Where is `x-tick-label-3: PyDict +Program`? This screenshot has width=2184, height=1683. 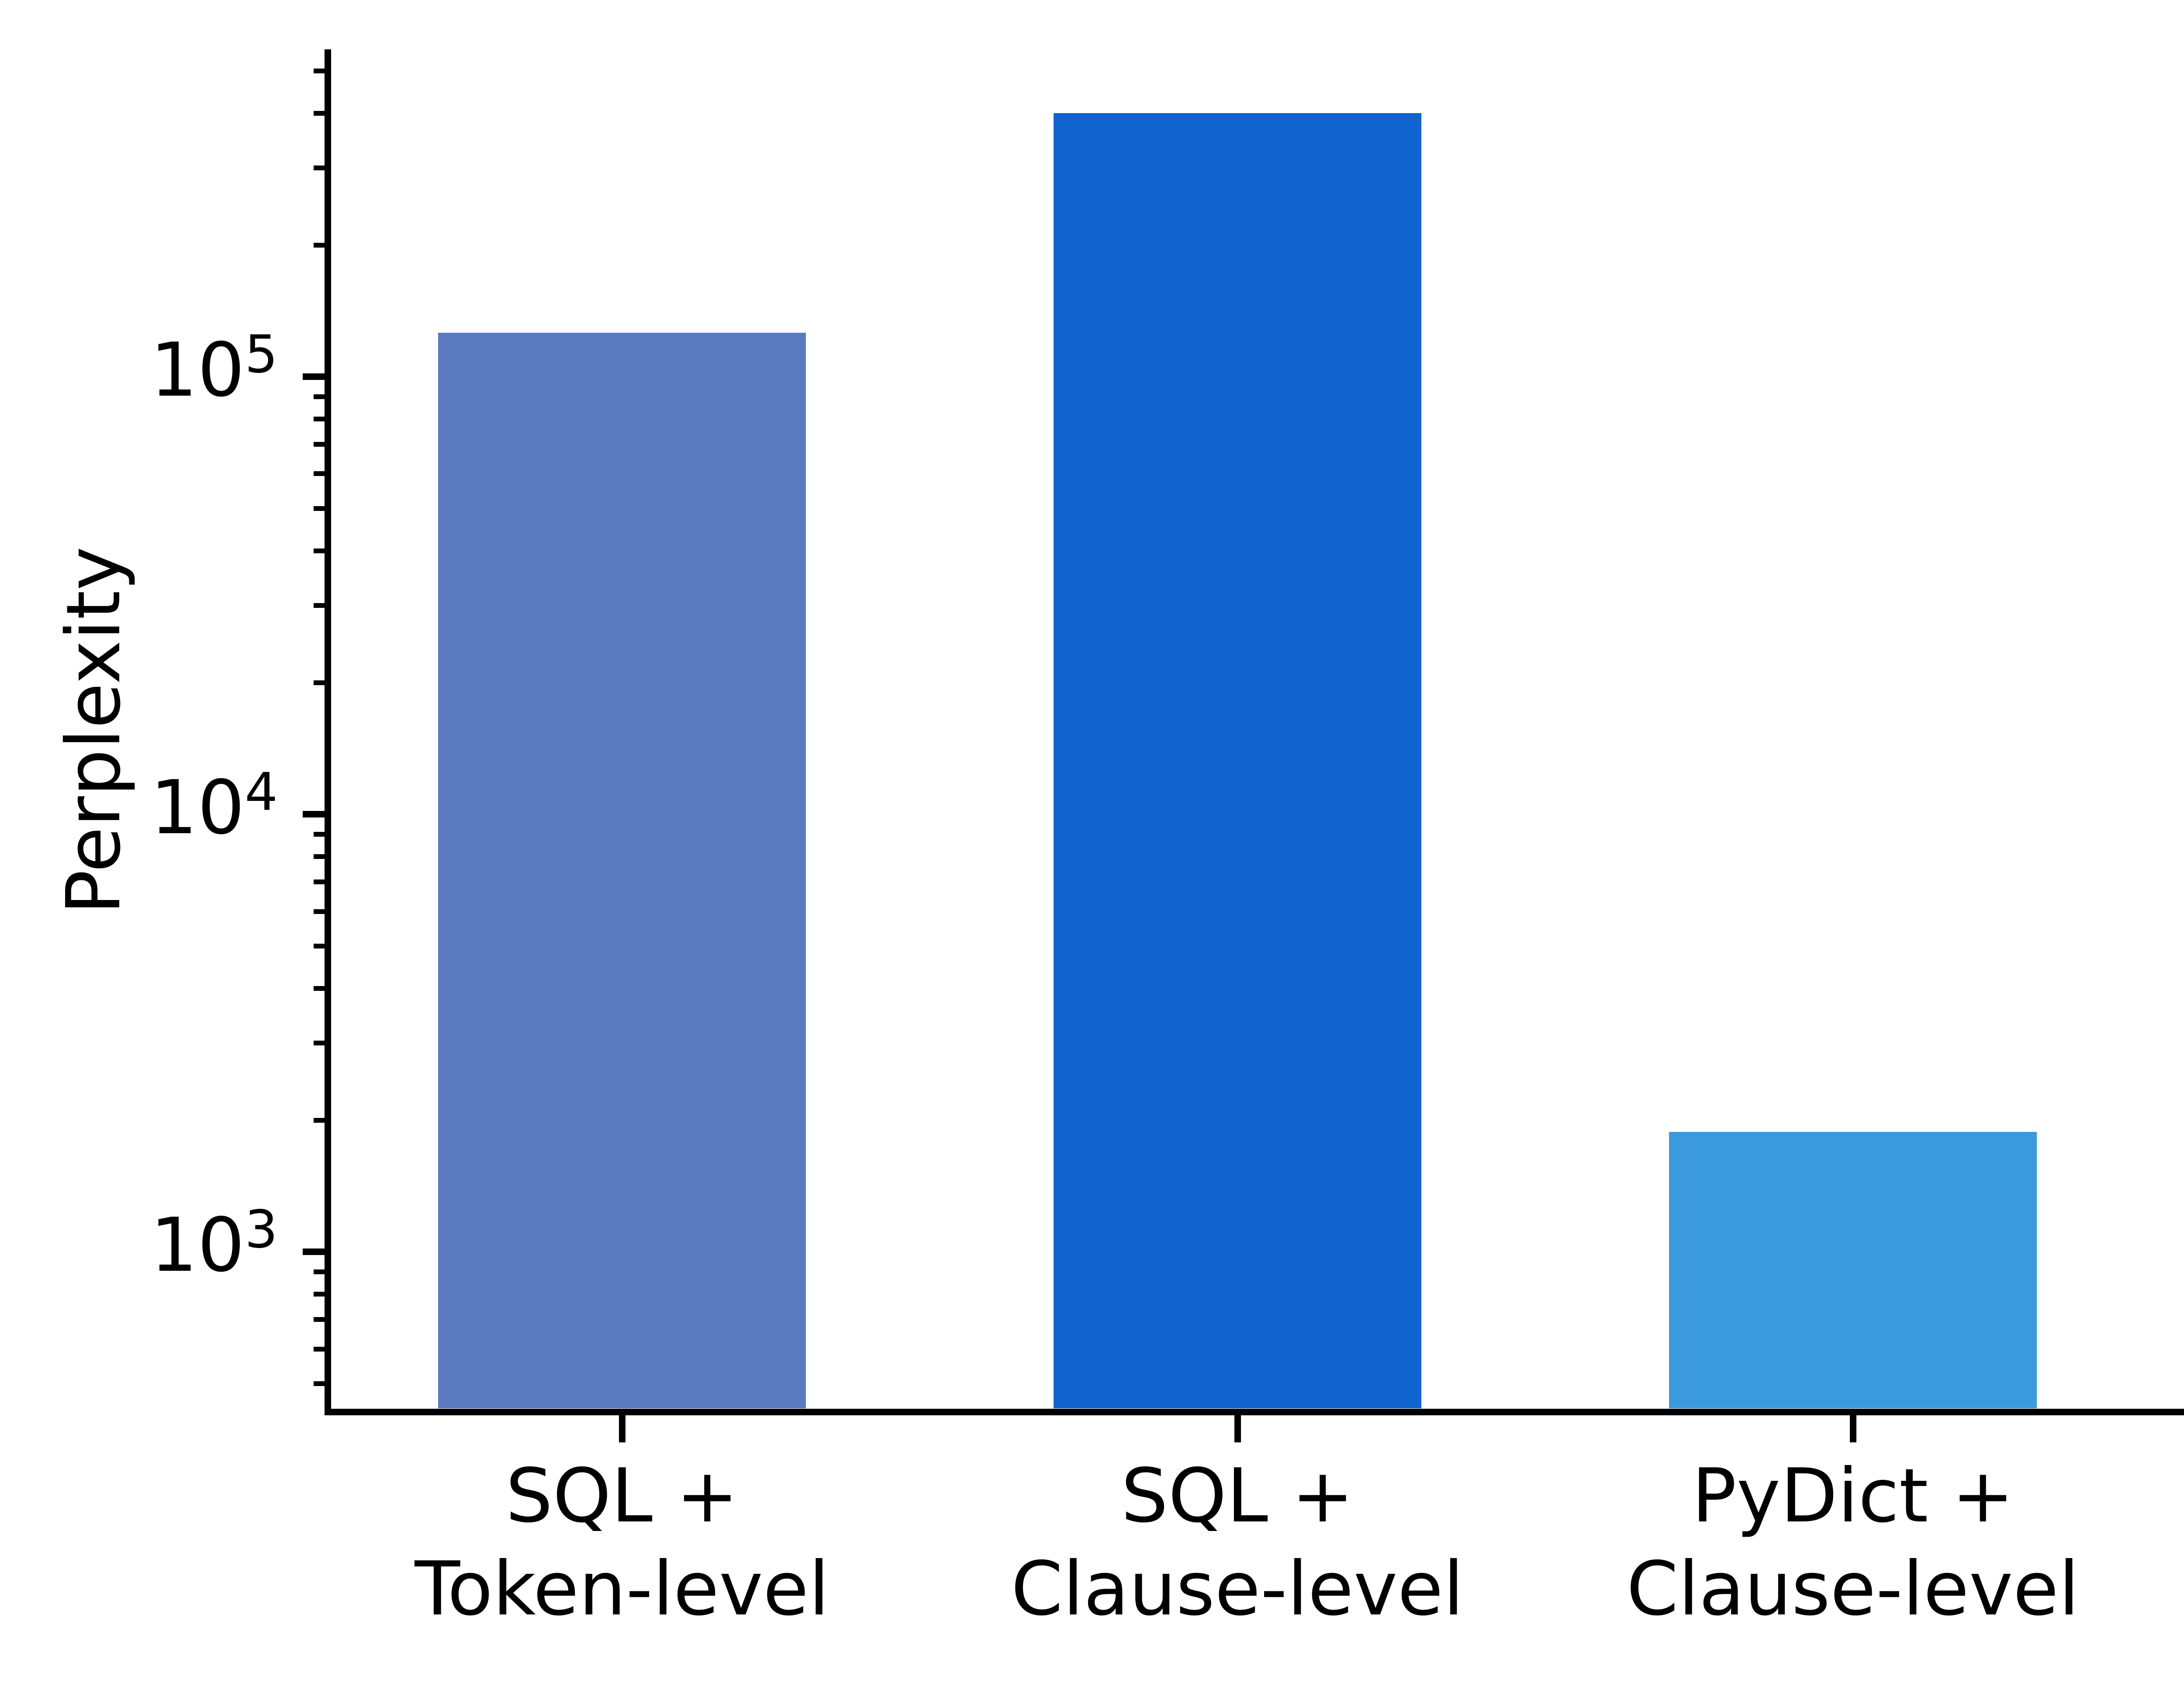 x-tick-label-3: PyDict +Program is located at coordinates (2172, 1543).